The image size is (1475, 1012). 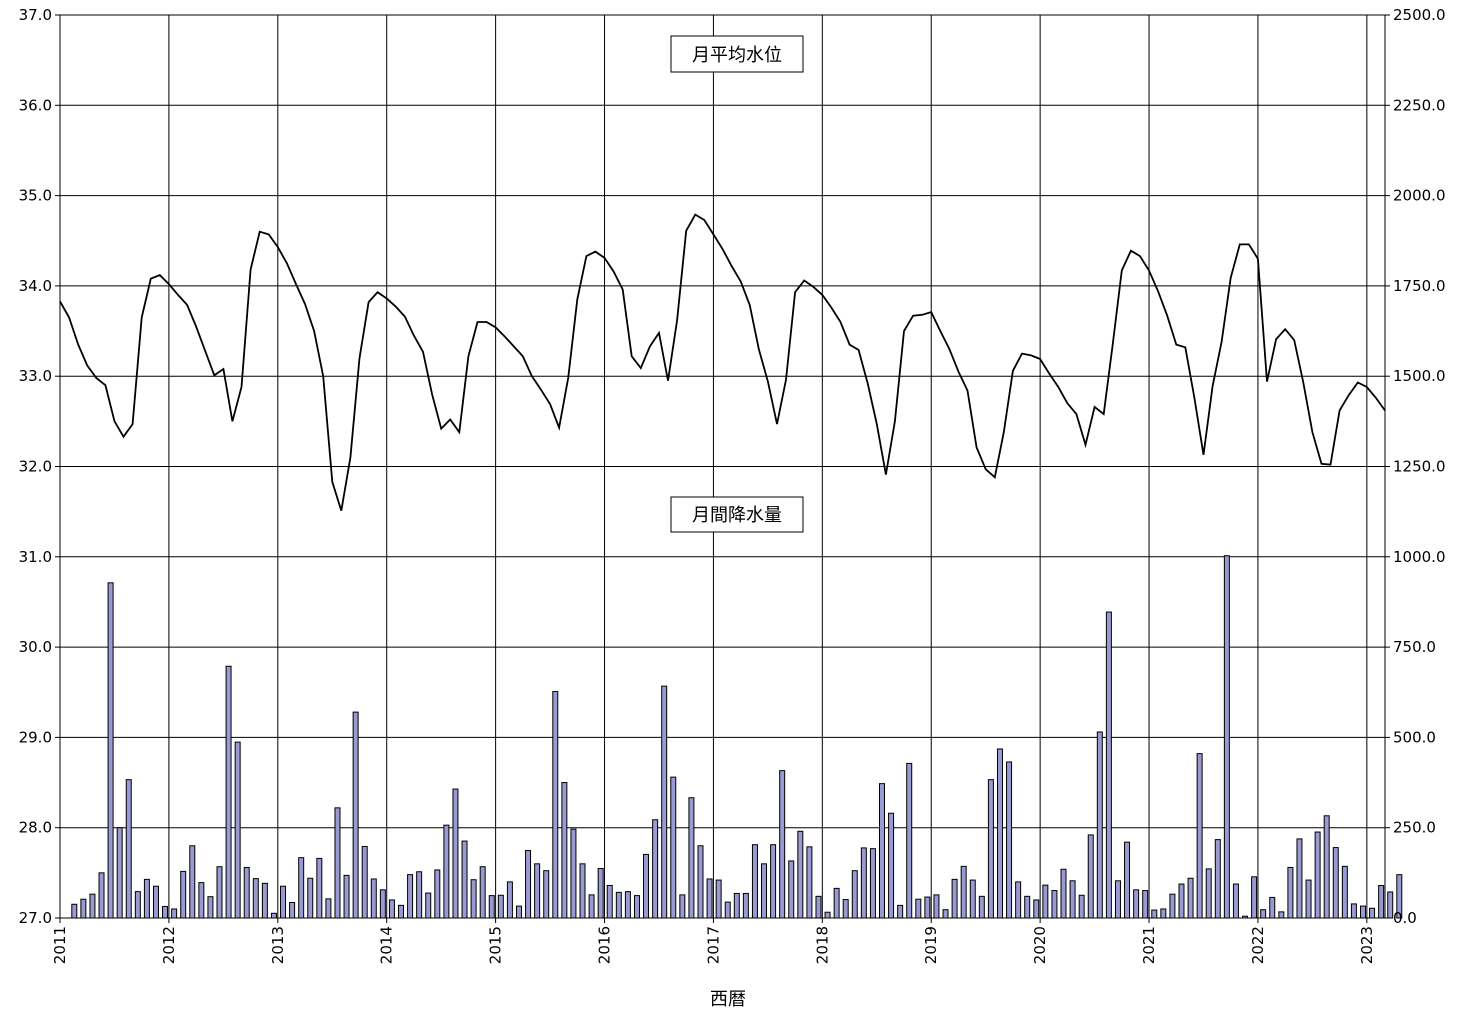 I want to click on x-axis-label: 西暦, so click(x=728, y=999).